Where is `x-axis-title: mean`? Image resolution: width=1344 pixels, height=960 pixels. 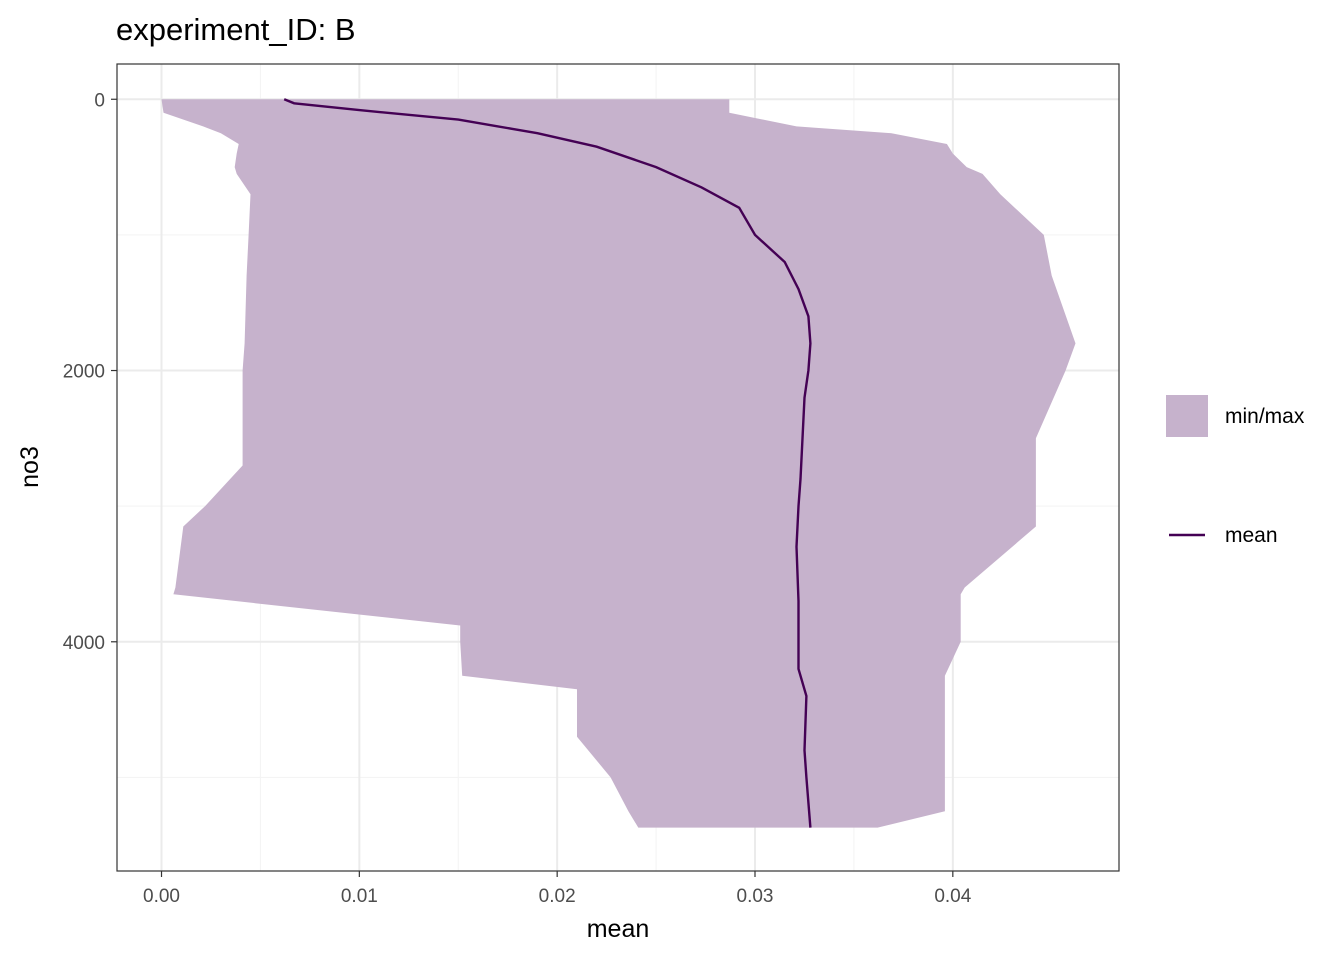 x-axis-title: mean is located at coordinates (618, 929).